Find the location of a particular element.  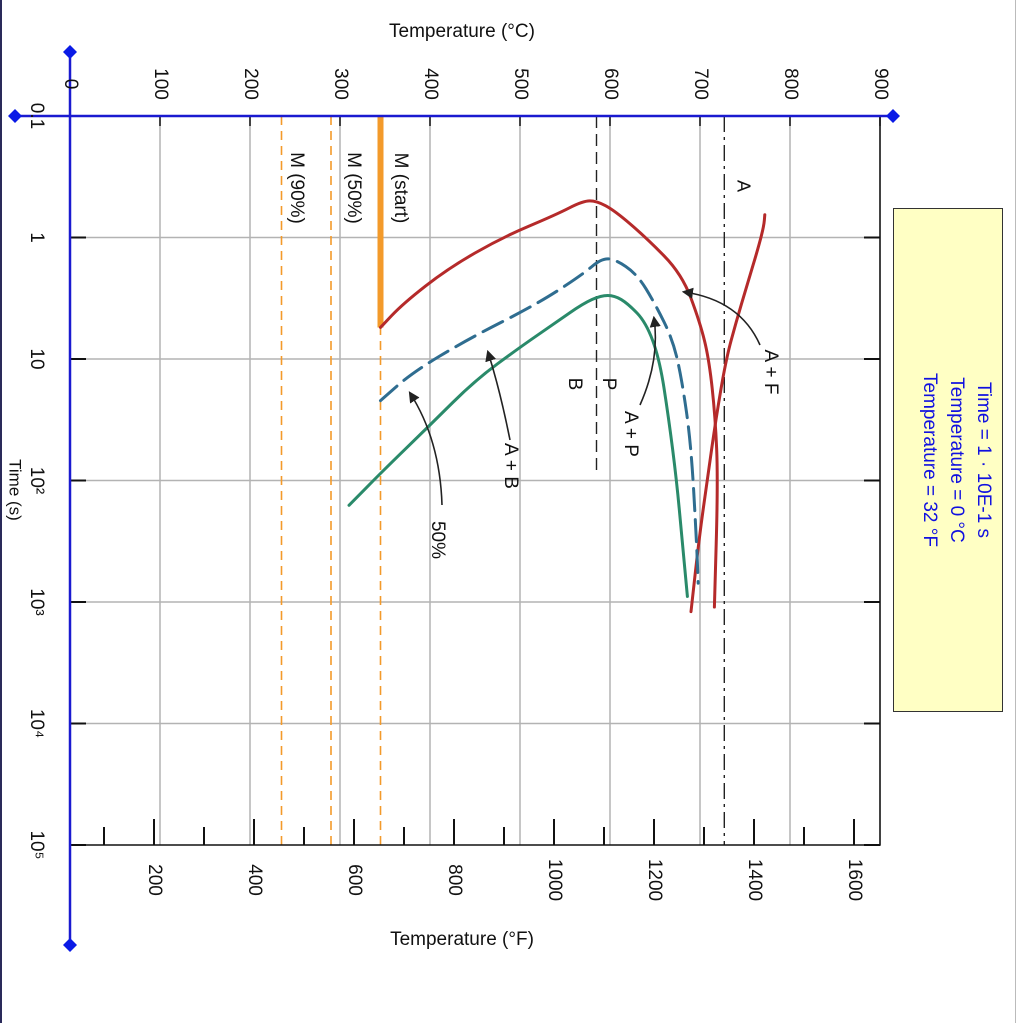

tick-t-10⁴: 10⁴ is located at coordinates (36, 723).